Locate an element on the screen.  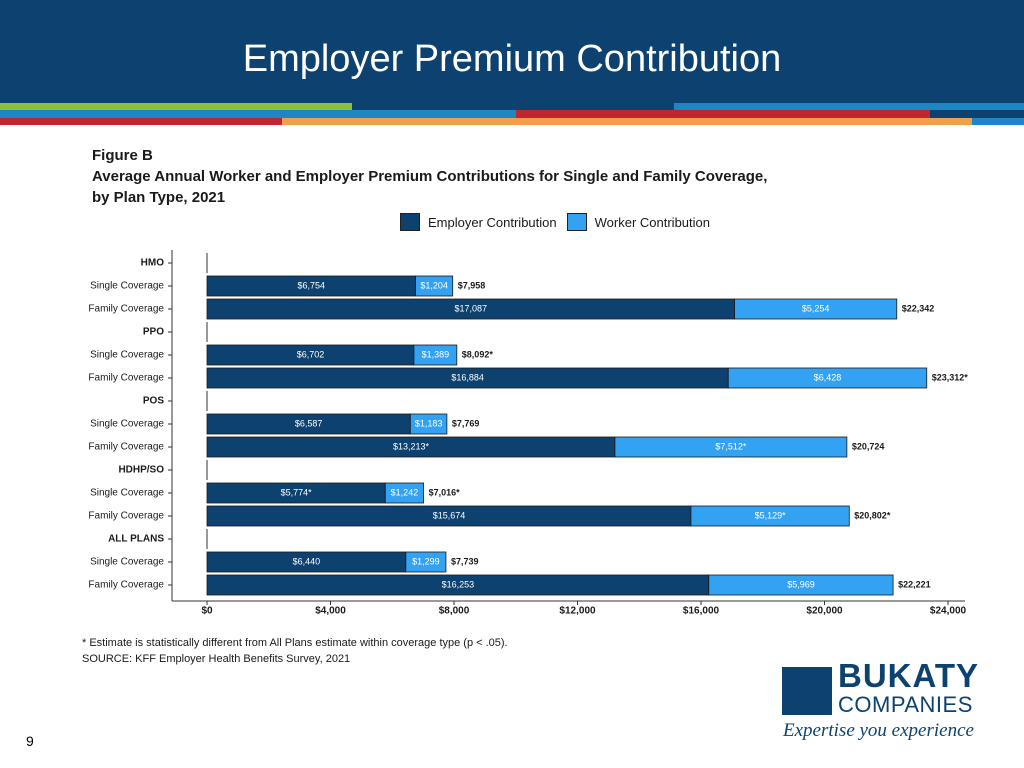
total-value-label: $20,724 is located at coordinates (868, 446).